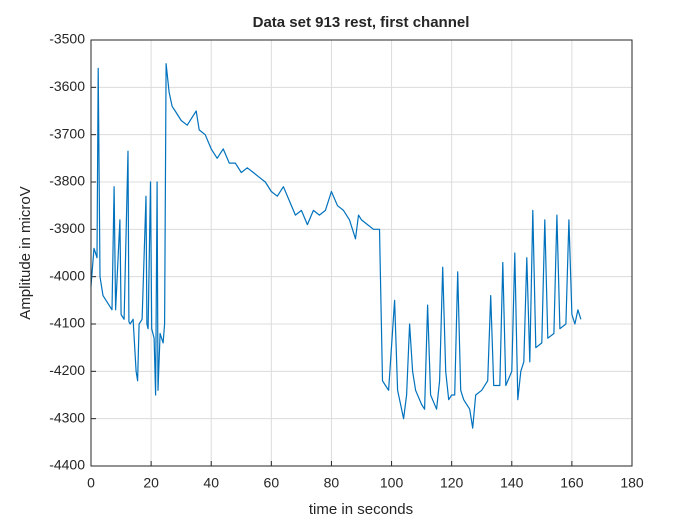 This screenshot has width=700, height=525. I want to click on x-tick-label: 20, so click(151, 483).